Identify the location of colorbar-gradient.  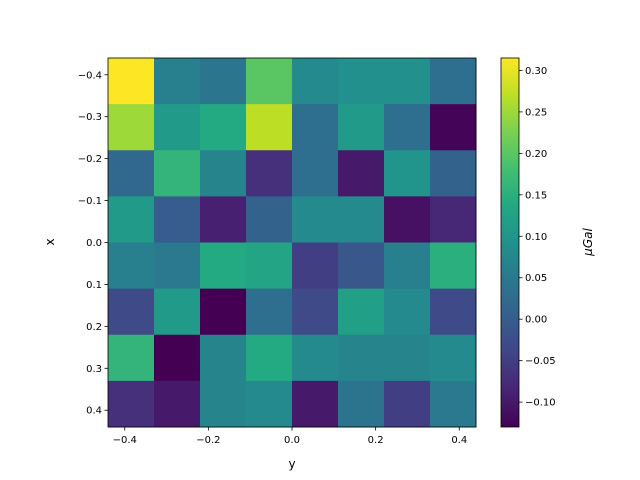
(510, 242).